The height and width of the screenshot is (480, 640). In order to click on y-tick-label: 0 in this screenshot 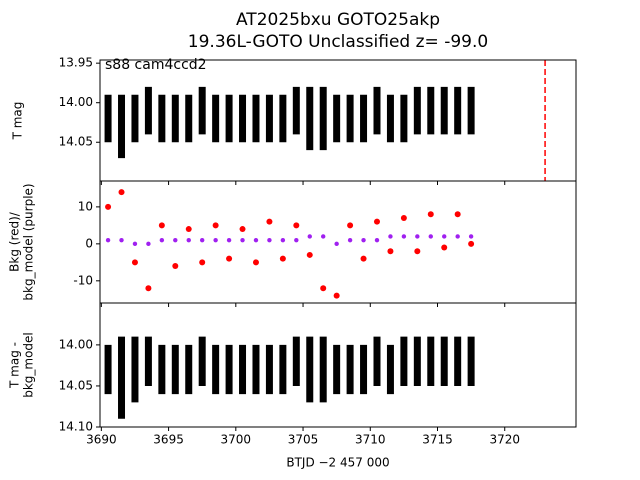, I will do `click(89, 243)`.